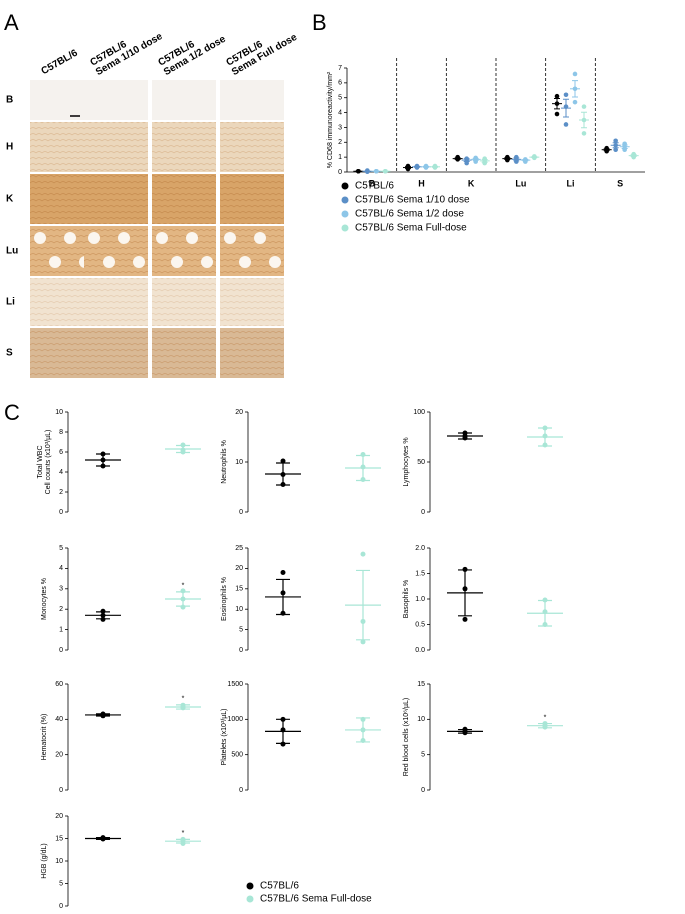 This screenshot has width=685, height=914. Describe the element at coordinates (61, 589) in the screenshot. I see `y-tick-label: 3` at that location.